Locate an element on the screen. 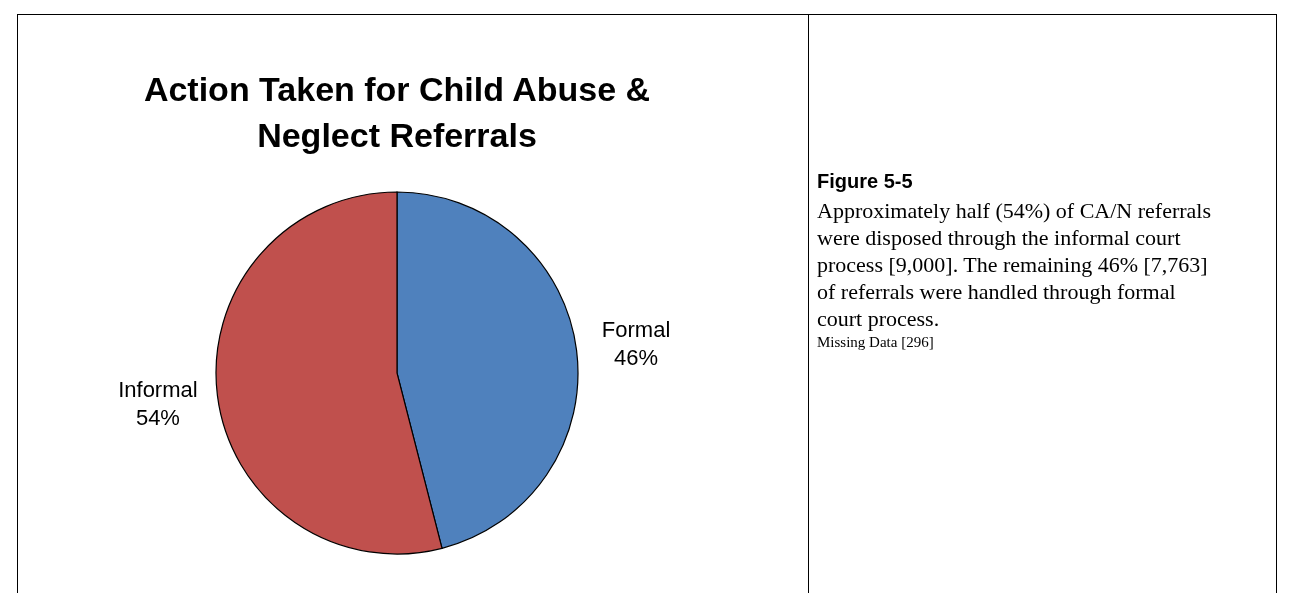  text: Missing Data [296] is located at coordinates (876, 342).